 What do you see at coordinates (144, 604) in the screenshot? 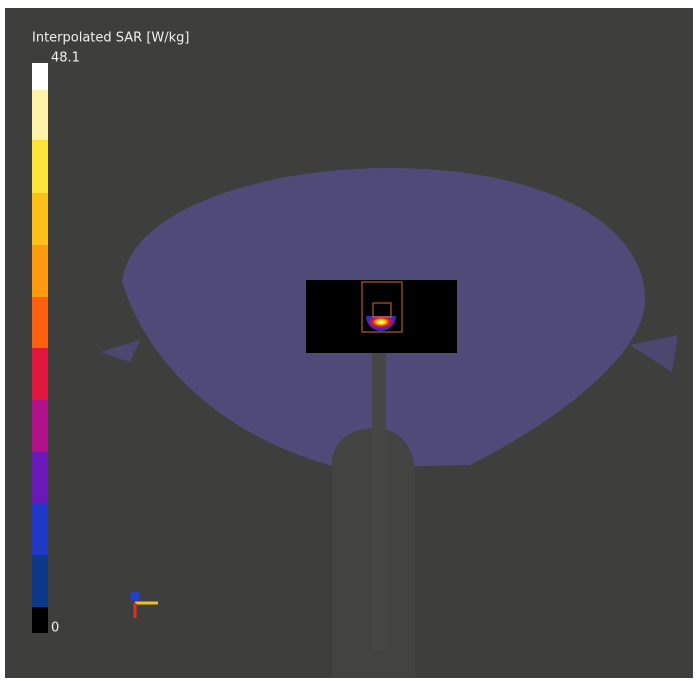
I see `axis-triad` at bounding box center [144, 604].